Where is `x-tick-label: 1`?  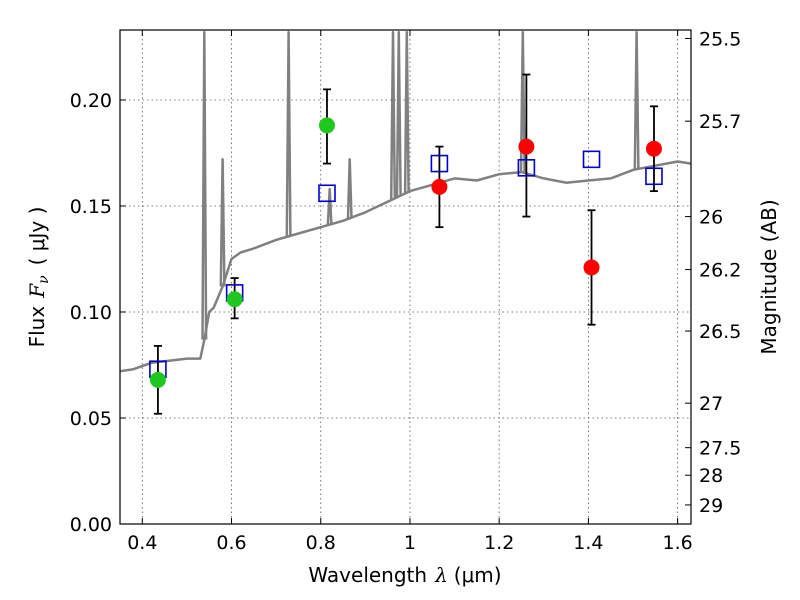
x-tick-label: 1 is located at coordinates (410, 543).